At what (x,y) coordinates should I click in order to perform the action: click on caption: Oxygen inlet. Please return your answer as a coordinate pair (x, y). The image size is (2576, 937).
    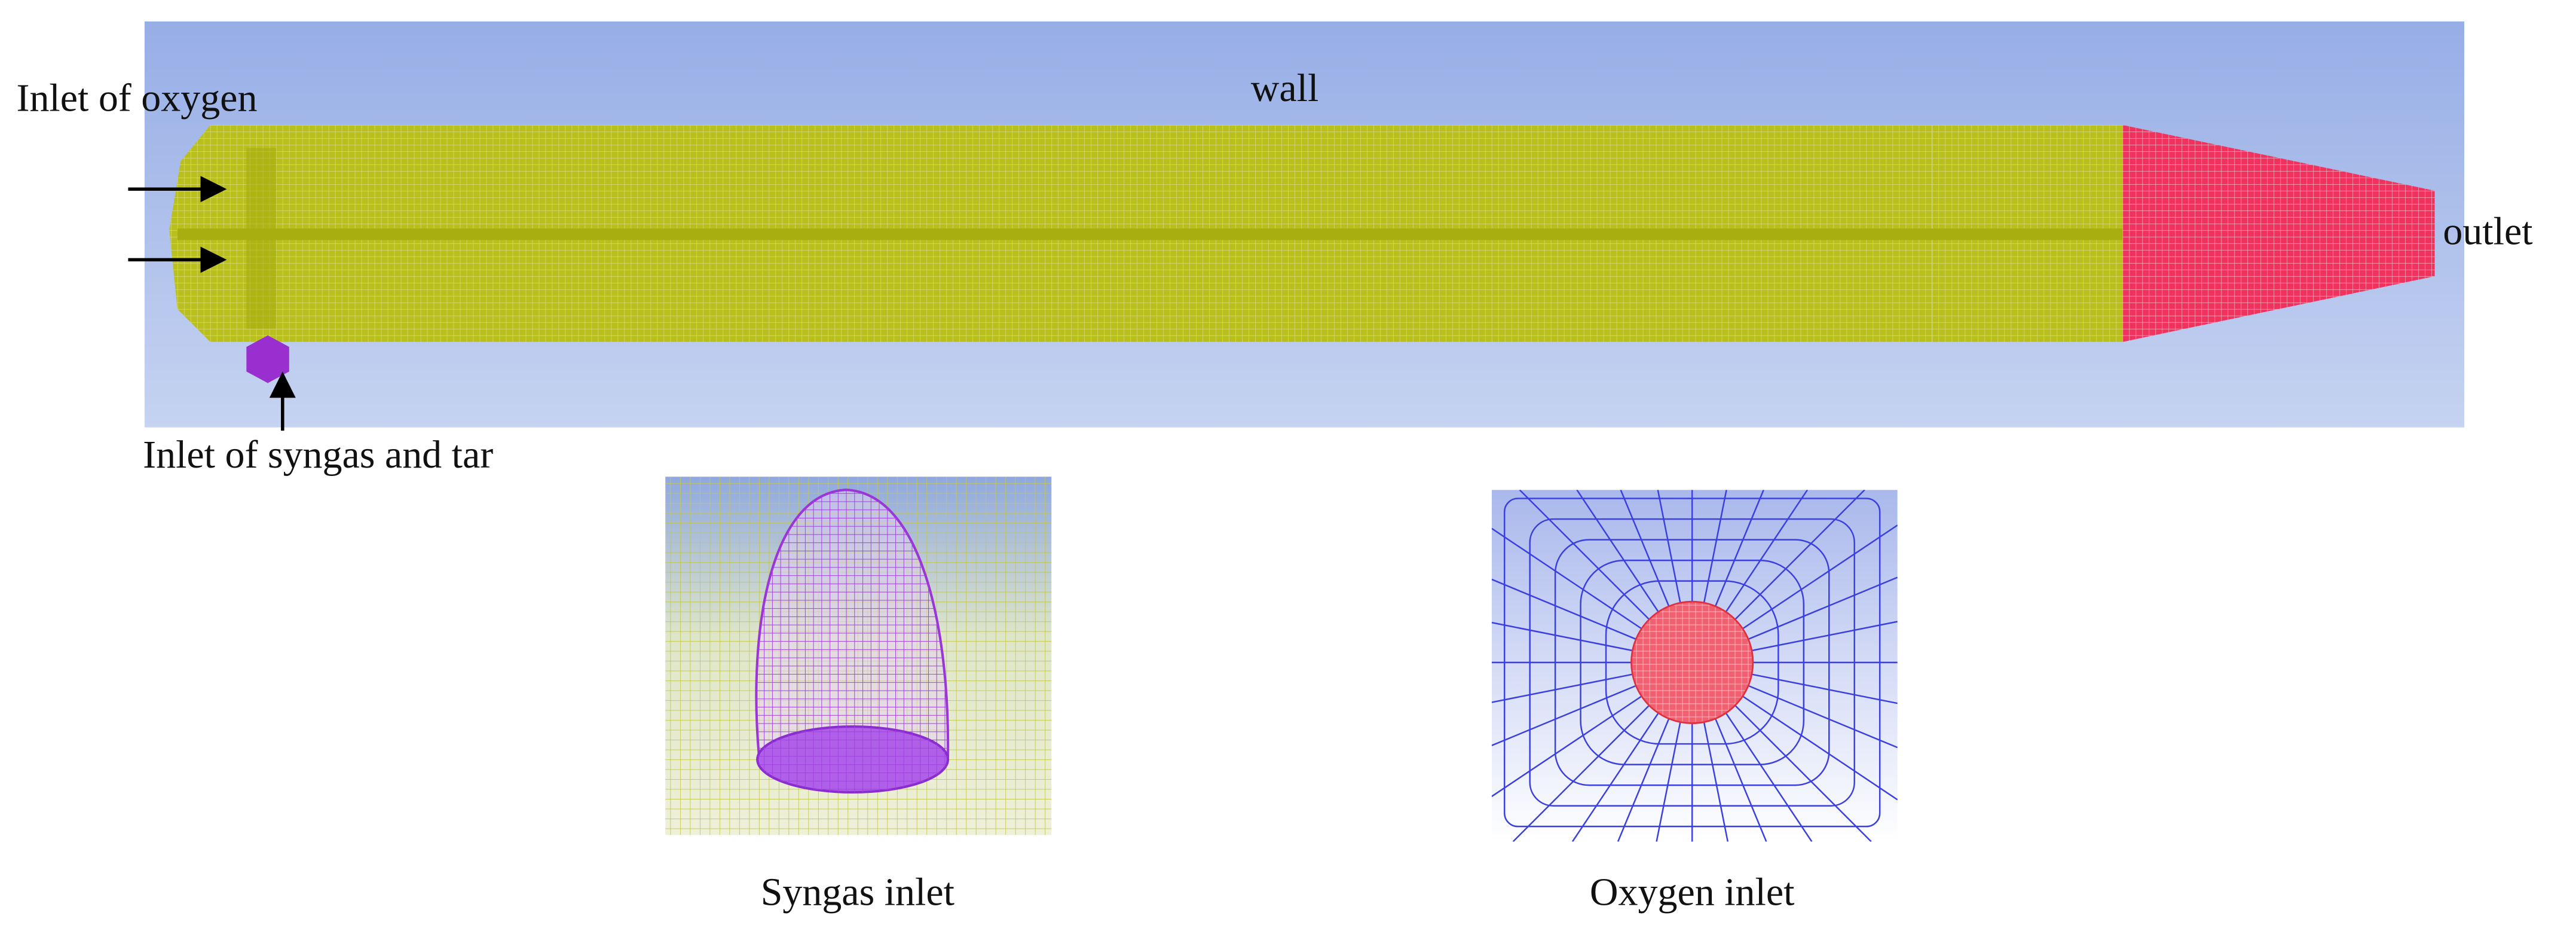
    Looking at the image, I should click on (1692, 892).